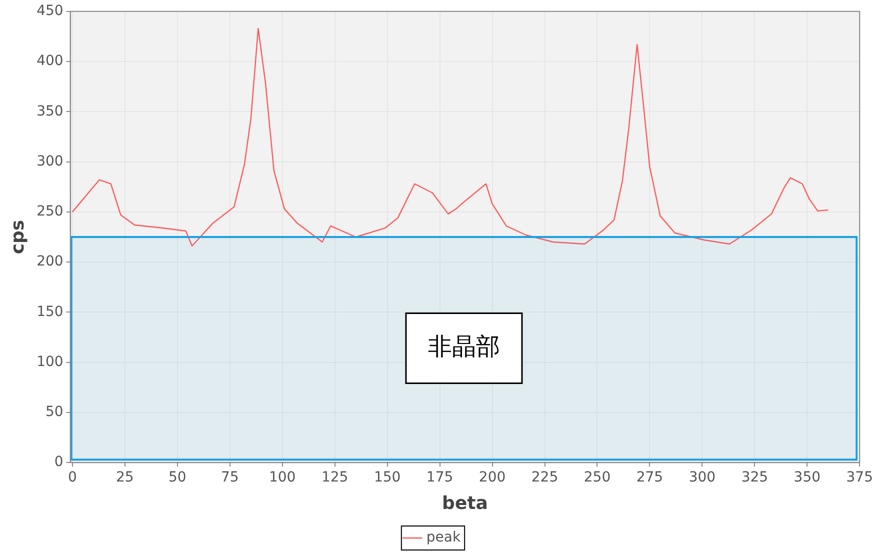 The width and height of the screenshot is (876, 555). I want to click on y-tick-label: 400, so click(50, 61).